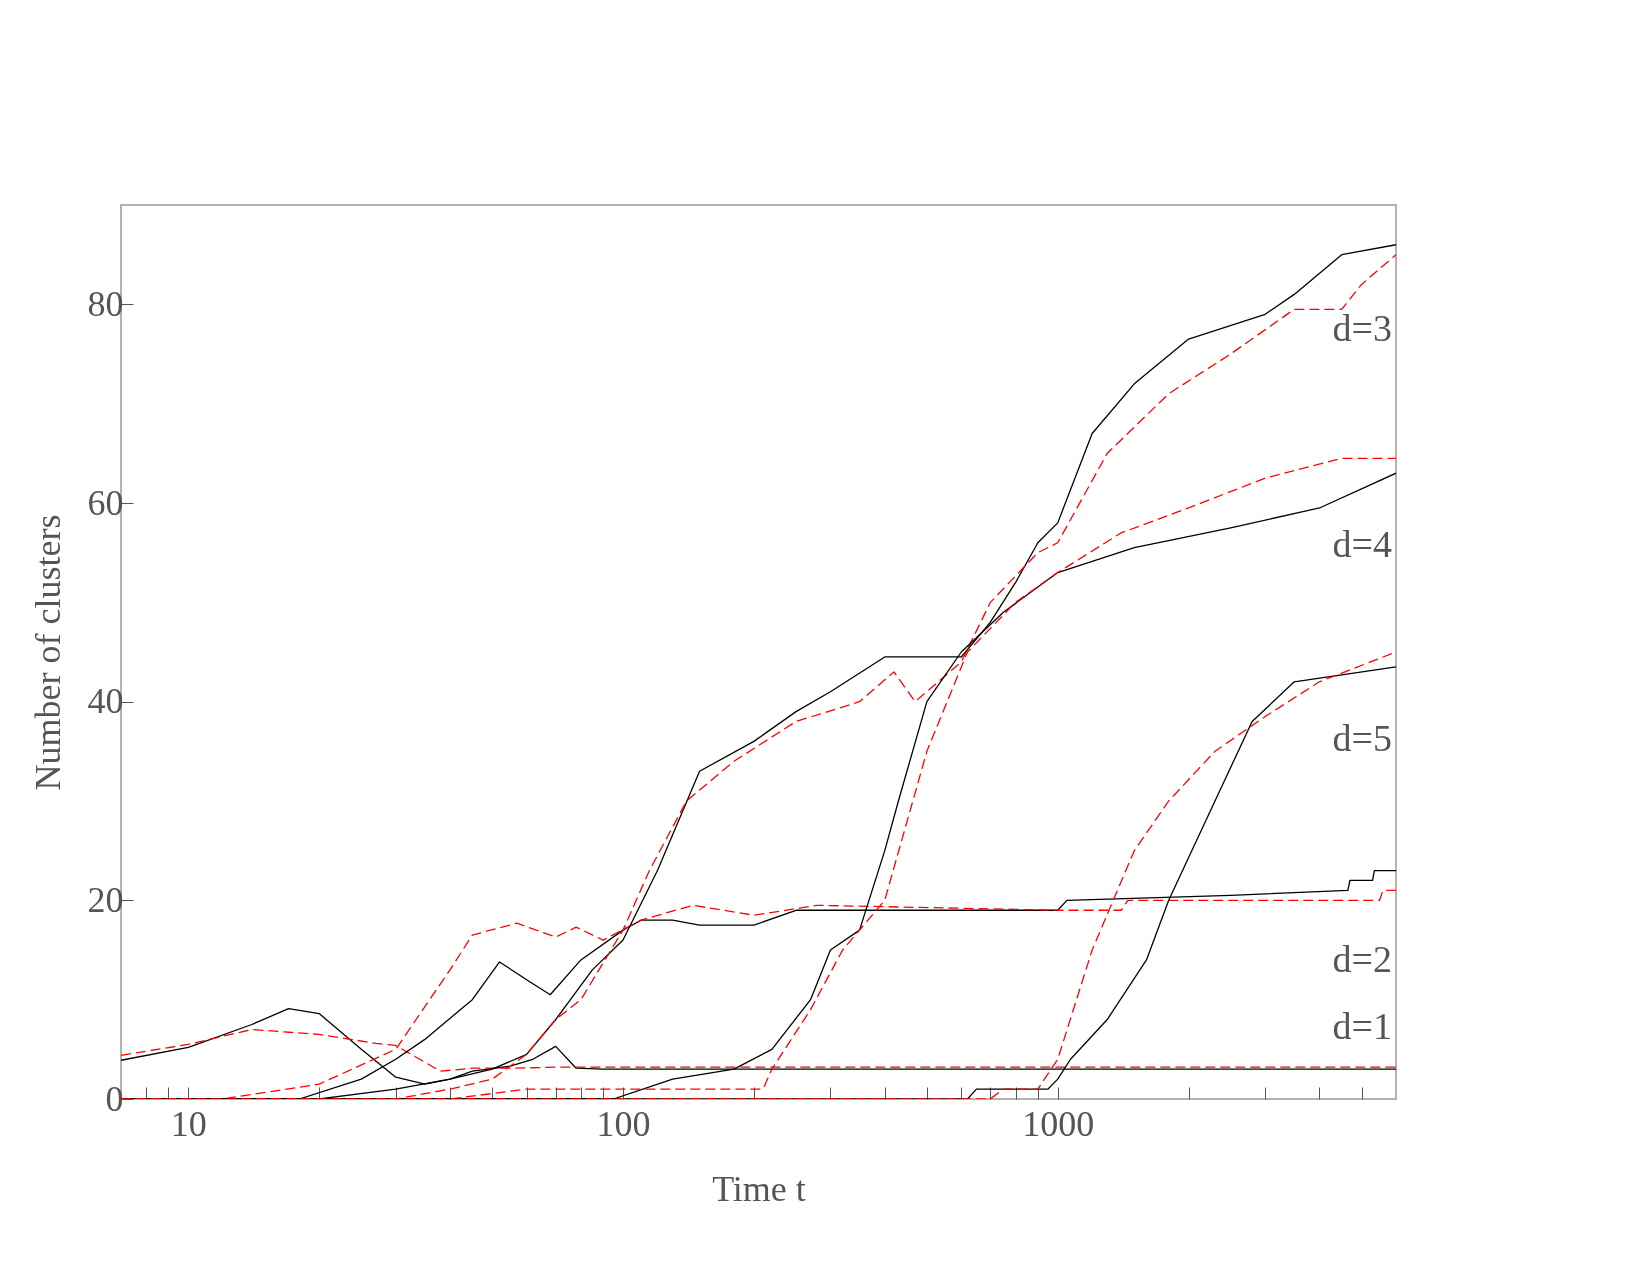 This screenshot has width=1650, height=1275. I want to click on x-tick-label: 100, so click(623, 1123).